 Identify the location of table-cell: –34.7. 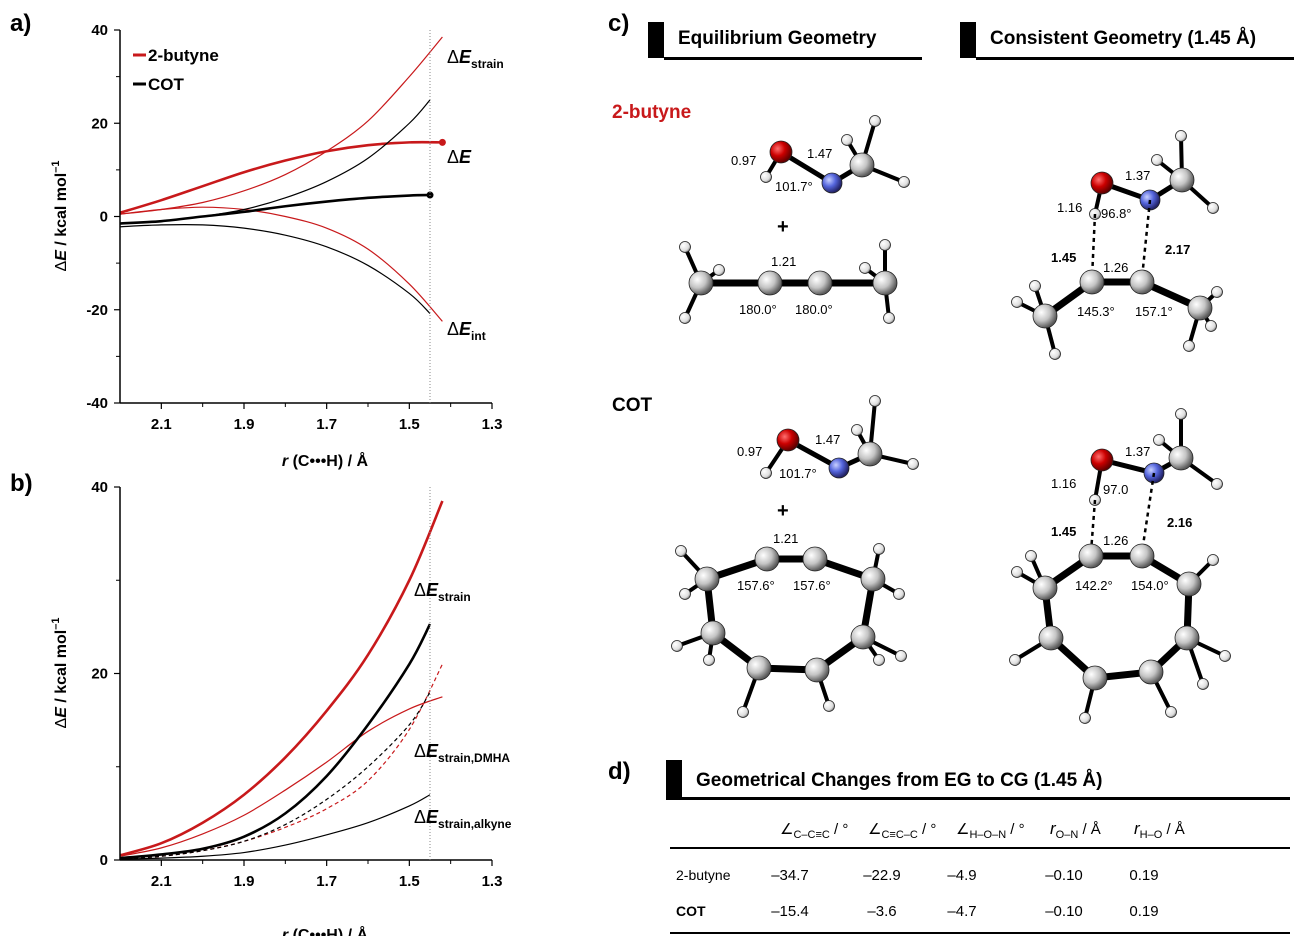
(790, 875).